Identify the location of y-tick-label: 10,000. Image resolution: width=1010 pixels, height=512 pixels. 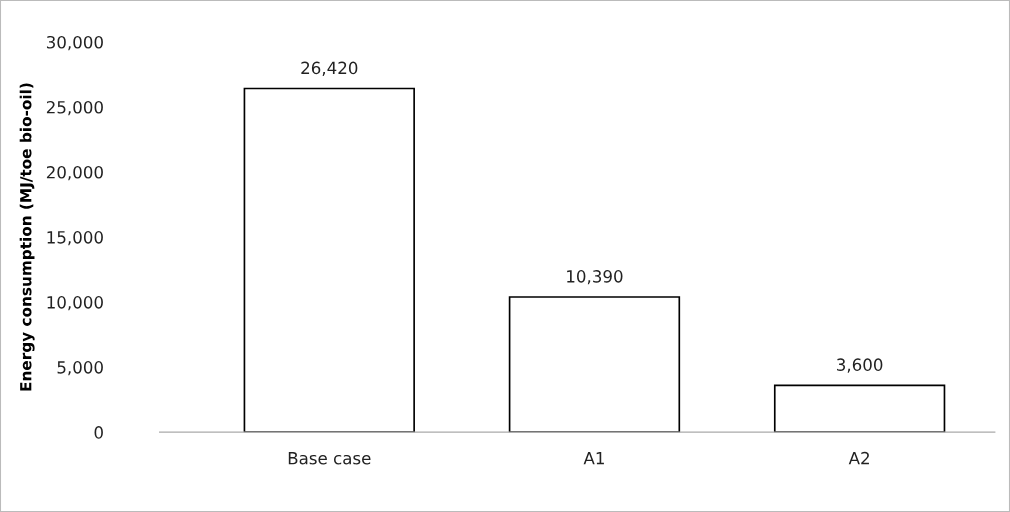
(75, 303).